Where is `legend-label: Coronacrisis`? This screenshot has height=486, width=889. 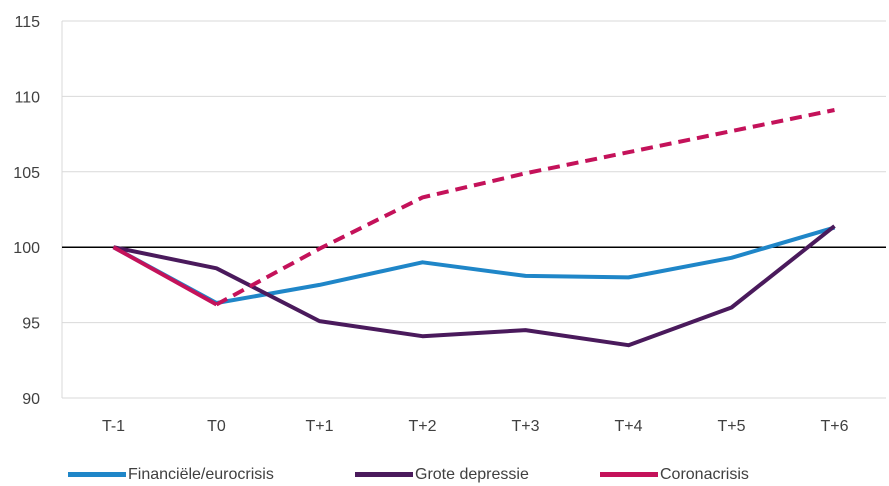 legend-label: Coronacrisis is located at coordinates (704, 474).